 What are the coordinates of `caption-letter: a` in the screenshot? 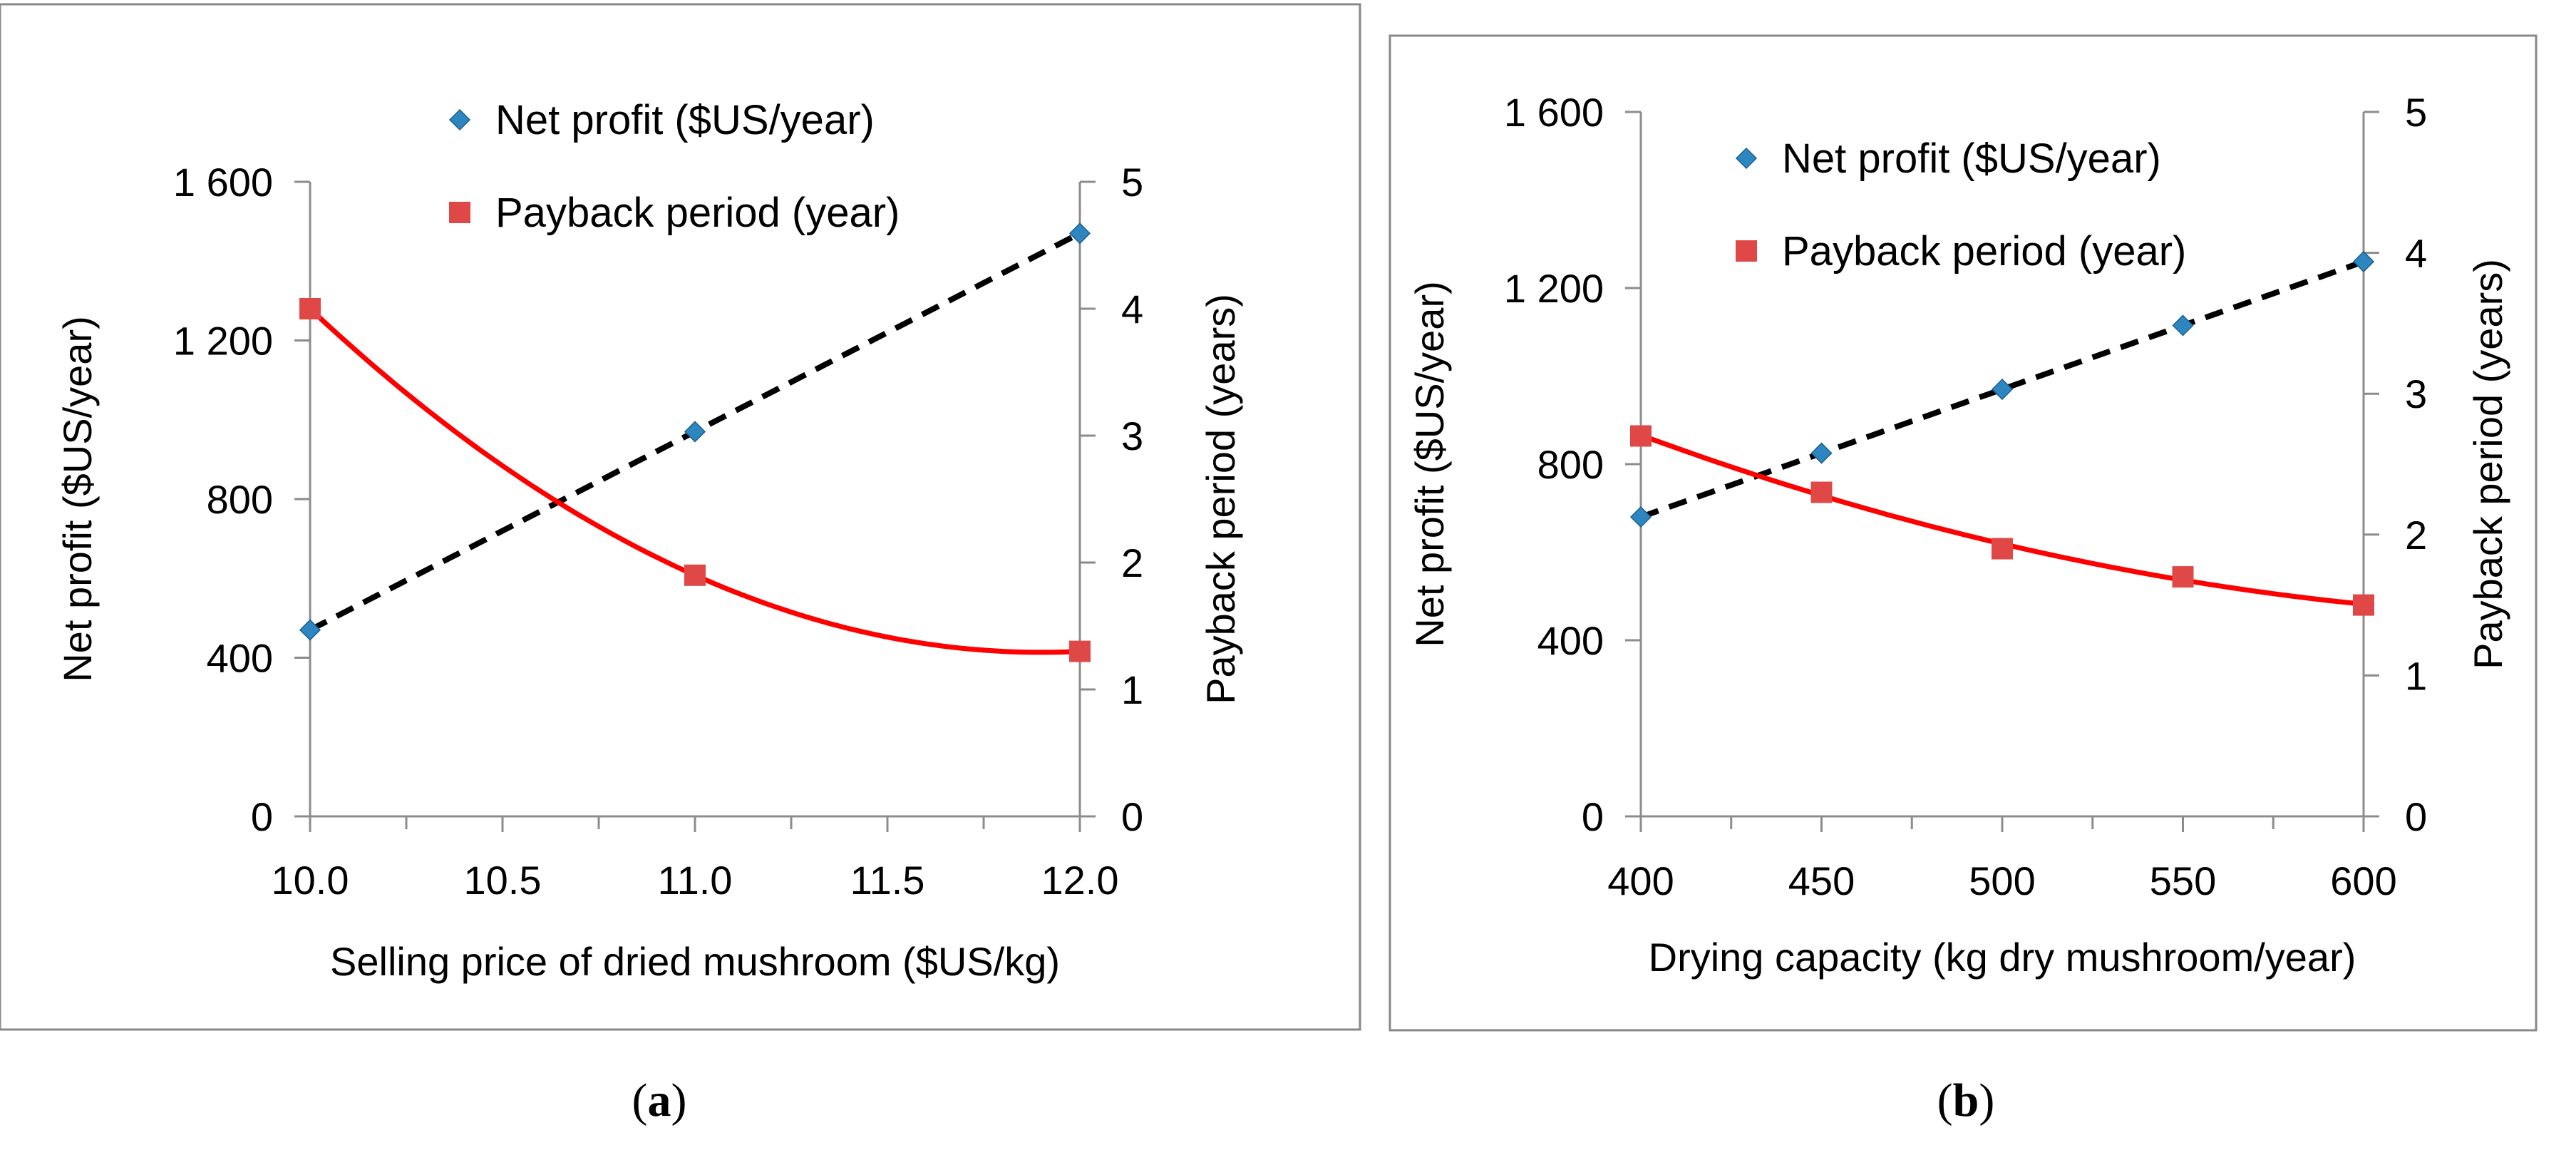 It's located at (659, 1100).